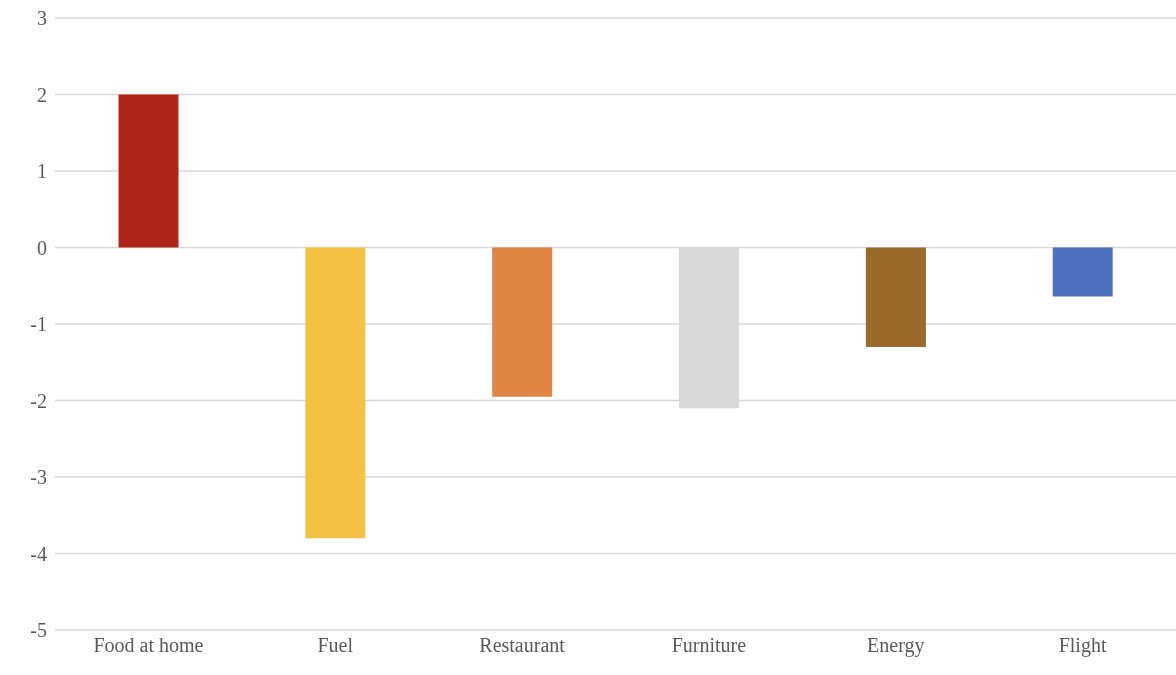  Describe the element at coordinates (38, 324) in the screenshot. I see `y-tick-label: -1` at that location.